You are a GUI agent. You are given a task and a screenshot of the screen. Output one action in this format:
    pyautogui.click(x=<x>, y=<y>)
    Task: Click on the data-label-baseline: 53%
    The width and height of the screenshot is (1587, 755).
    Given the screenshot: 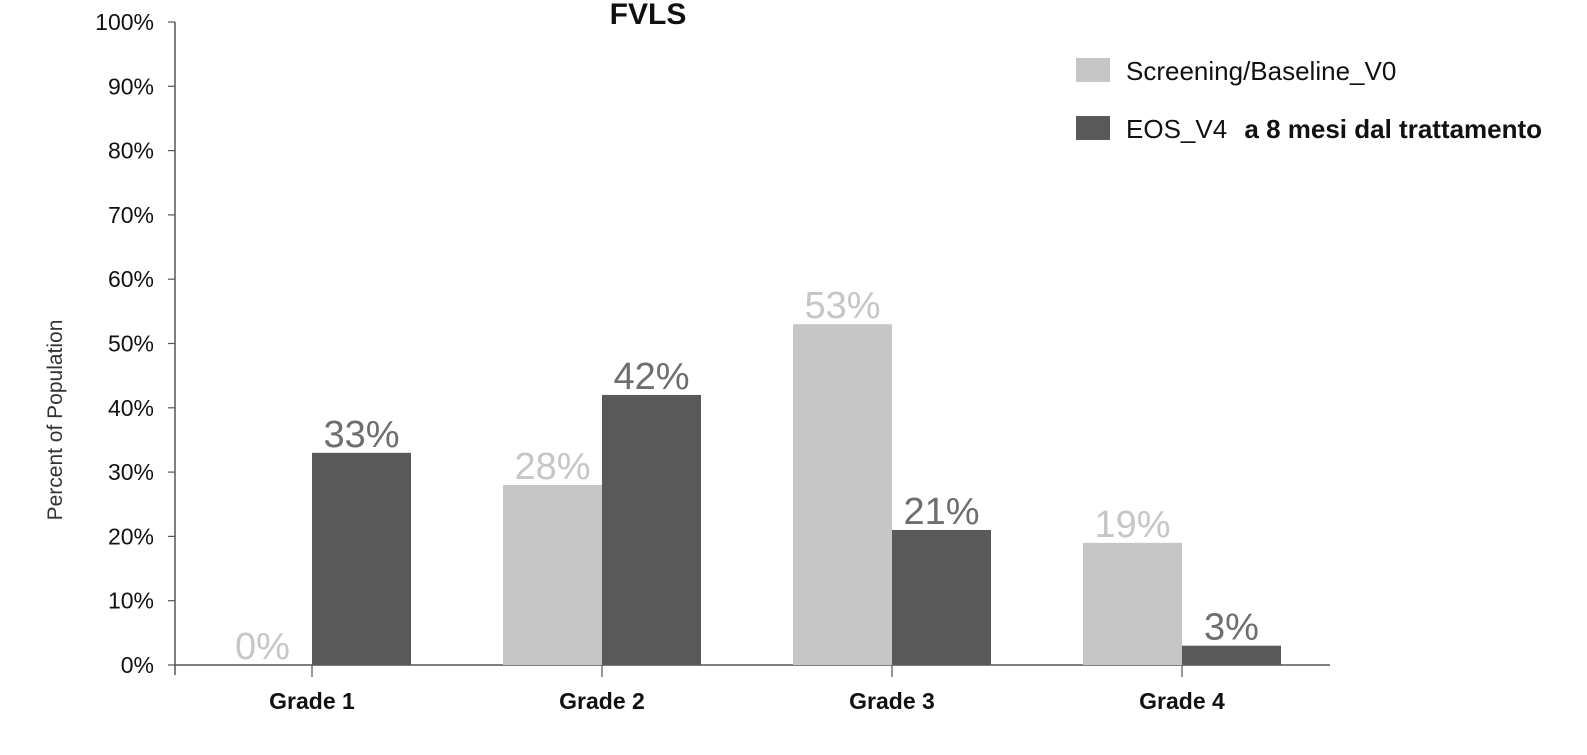 What is the action you would take?
    pyautogui.click(x=842, y=306)
    